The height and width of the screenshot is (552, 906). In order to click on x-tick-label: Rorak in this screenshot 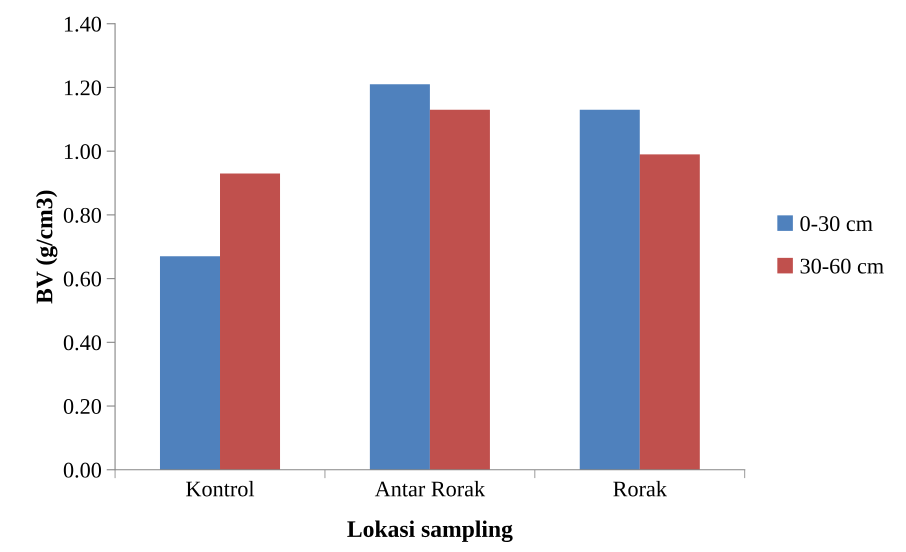, I will do `click(640, 488)`.